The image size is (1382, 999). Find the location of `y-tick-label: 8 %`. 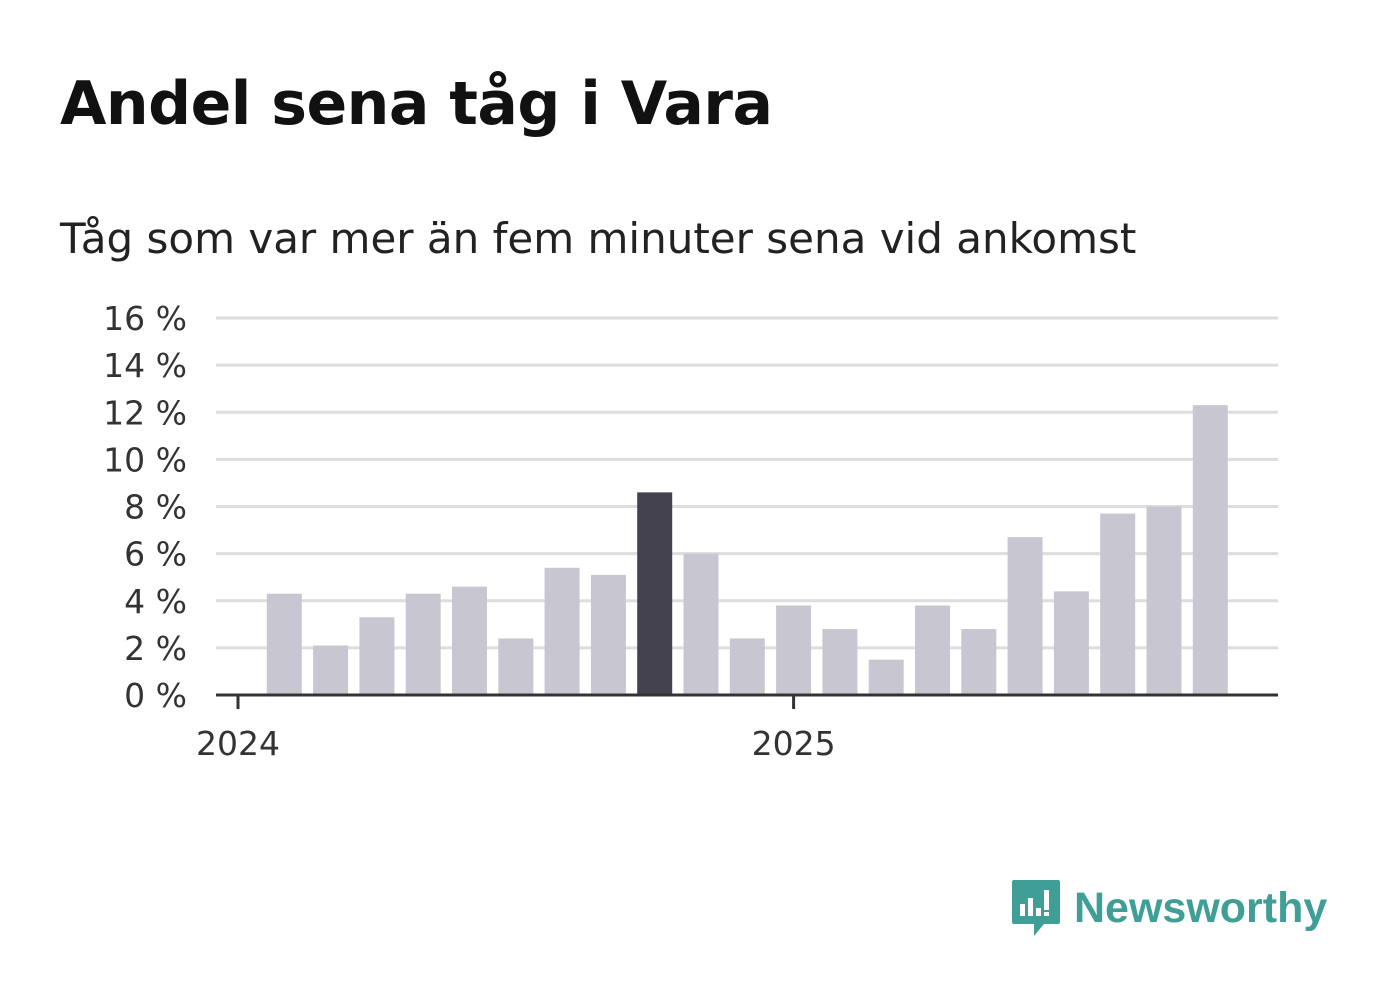

y-tick-label: 8 % is located at coordinates (155, 507).